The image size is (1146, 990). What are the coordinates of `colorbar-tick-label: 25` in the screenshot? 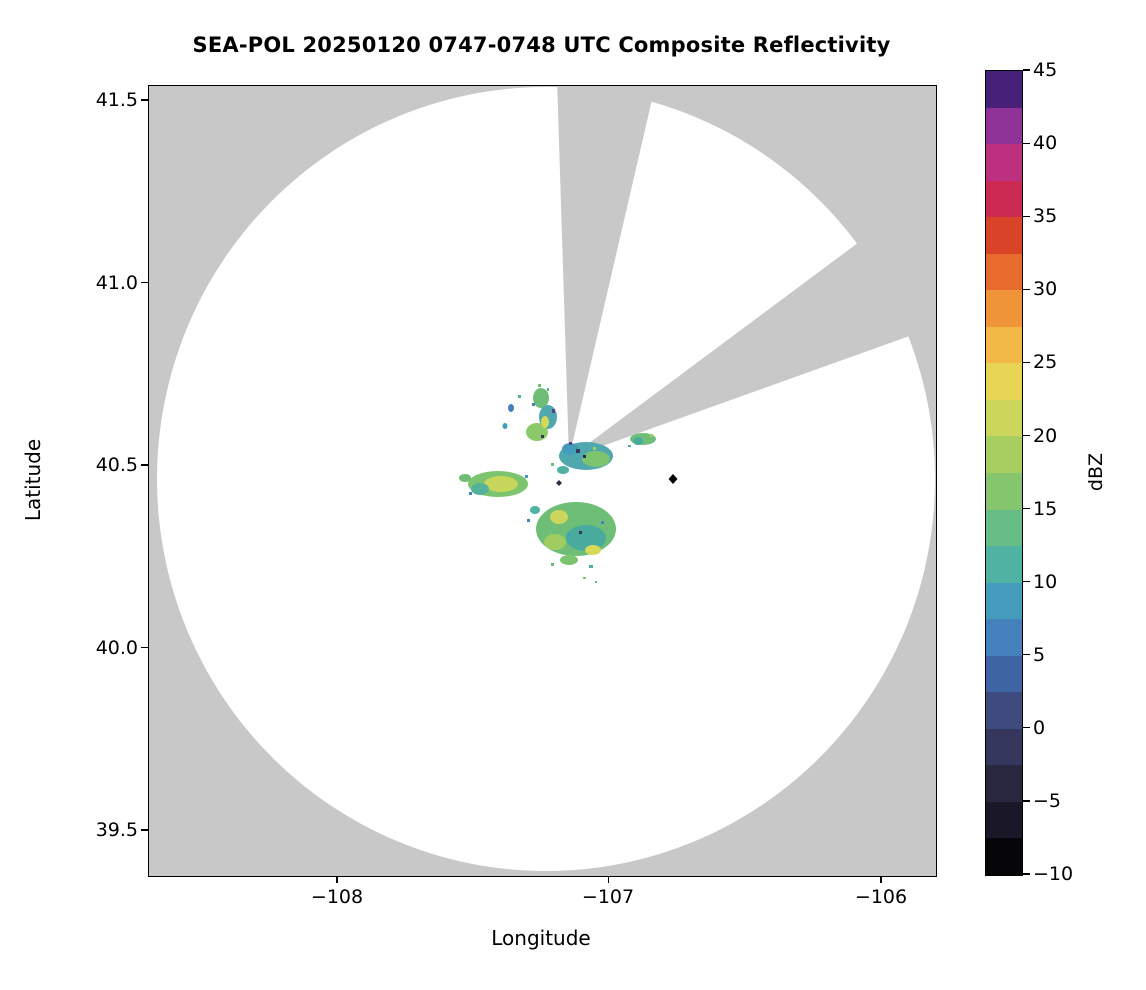 It's located at (1045, 362).